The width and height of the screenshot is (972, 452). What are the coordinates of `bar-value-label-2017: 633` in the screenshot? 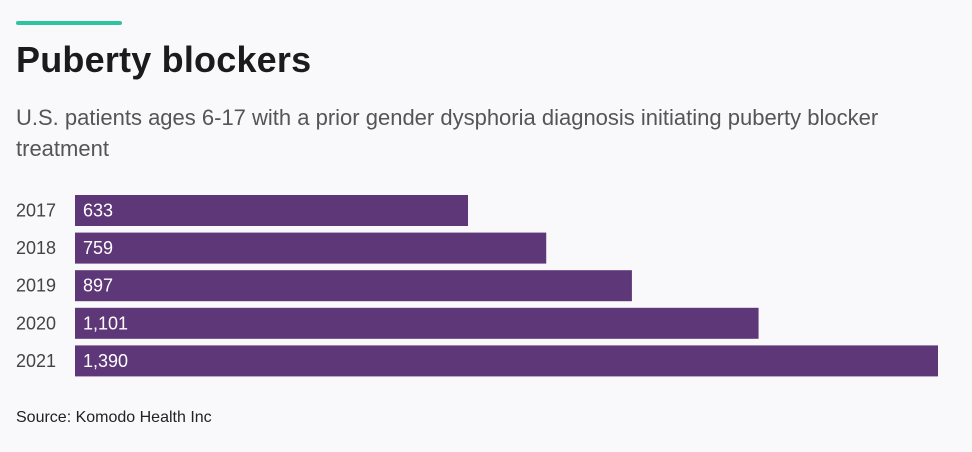 It's located at (98, 211).